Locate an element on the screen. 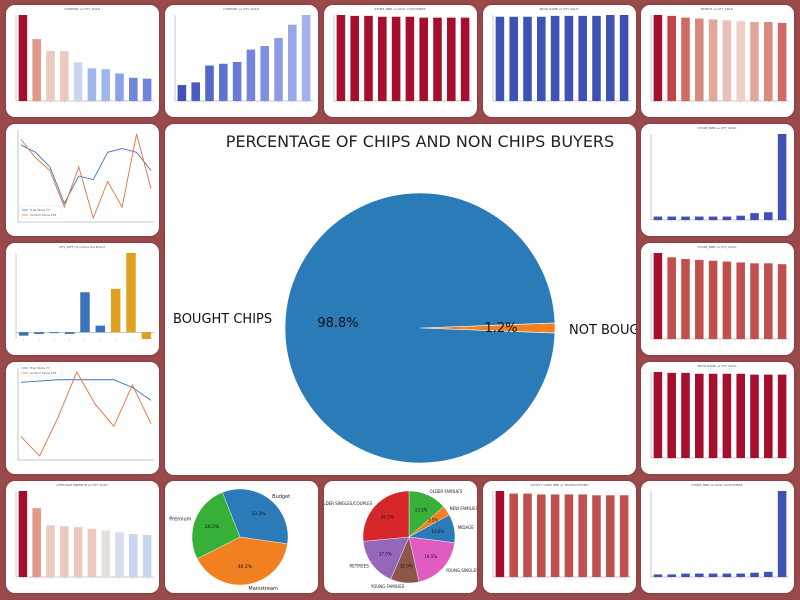  thumb-month-qty-bar-svg: MONTH vs QTY_SOLD is located at coordinates (719, 55).